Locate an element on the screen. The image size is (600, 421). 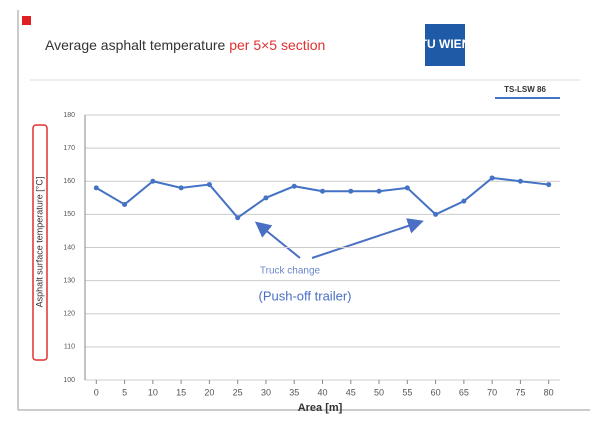
y-tick-label: 130 is located at coordinates (69, 280).